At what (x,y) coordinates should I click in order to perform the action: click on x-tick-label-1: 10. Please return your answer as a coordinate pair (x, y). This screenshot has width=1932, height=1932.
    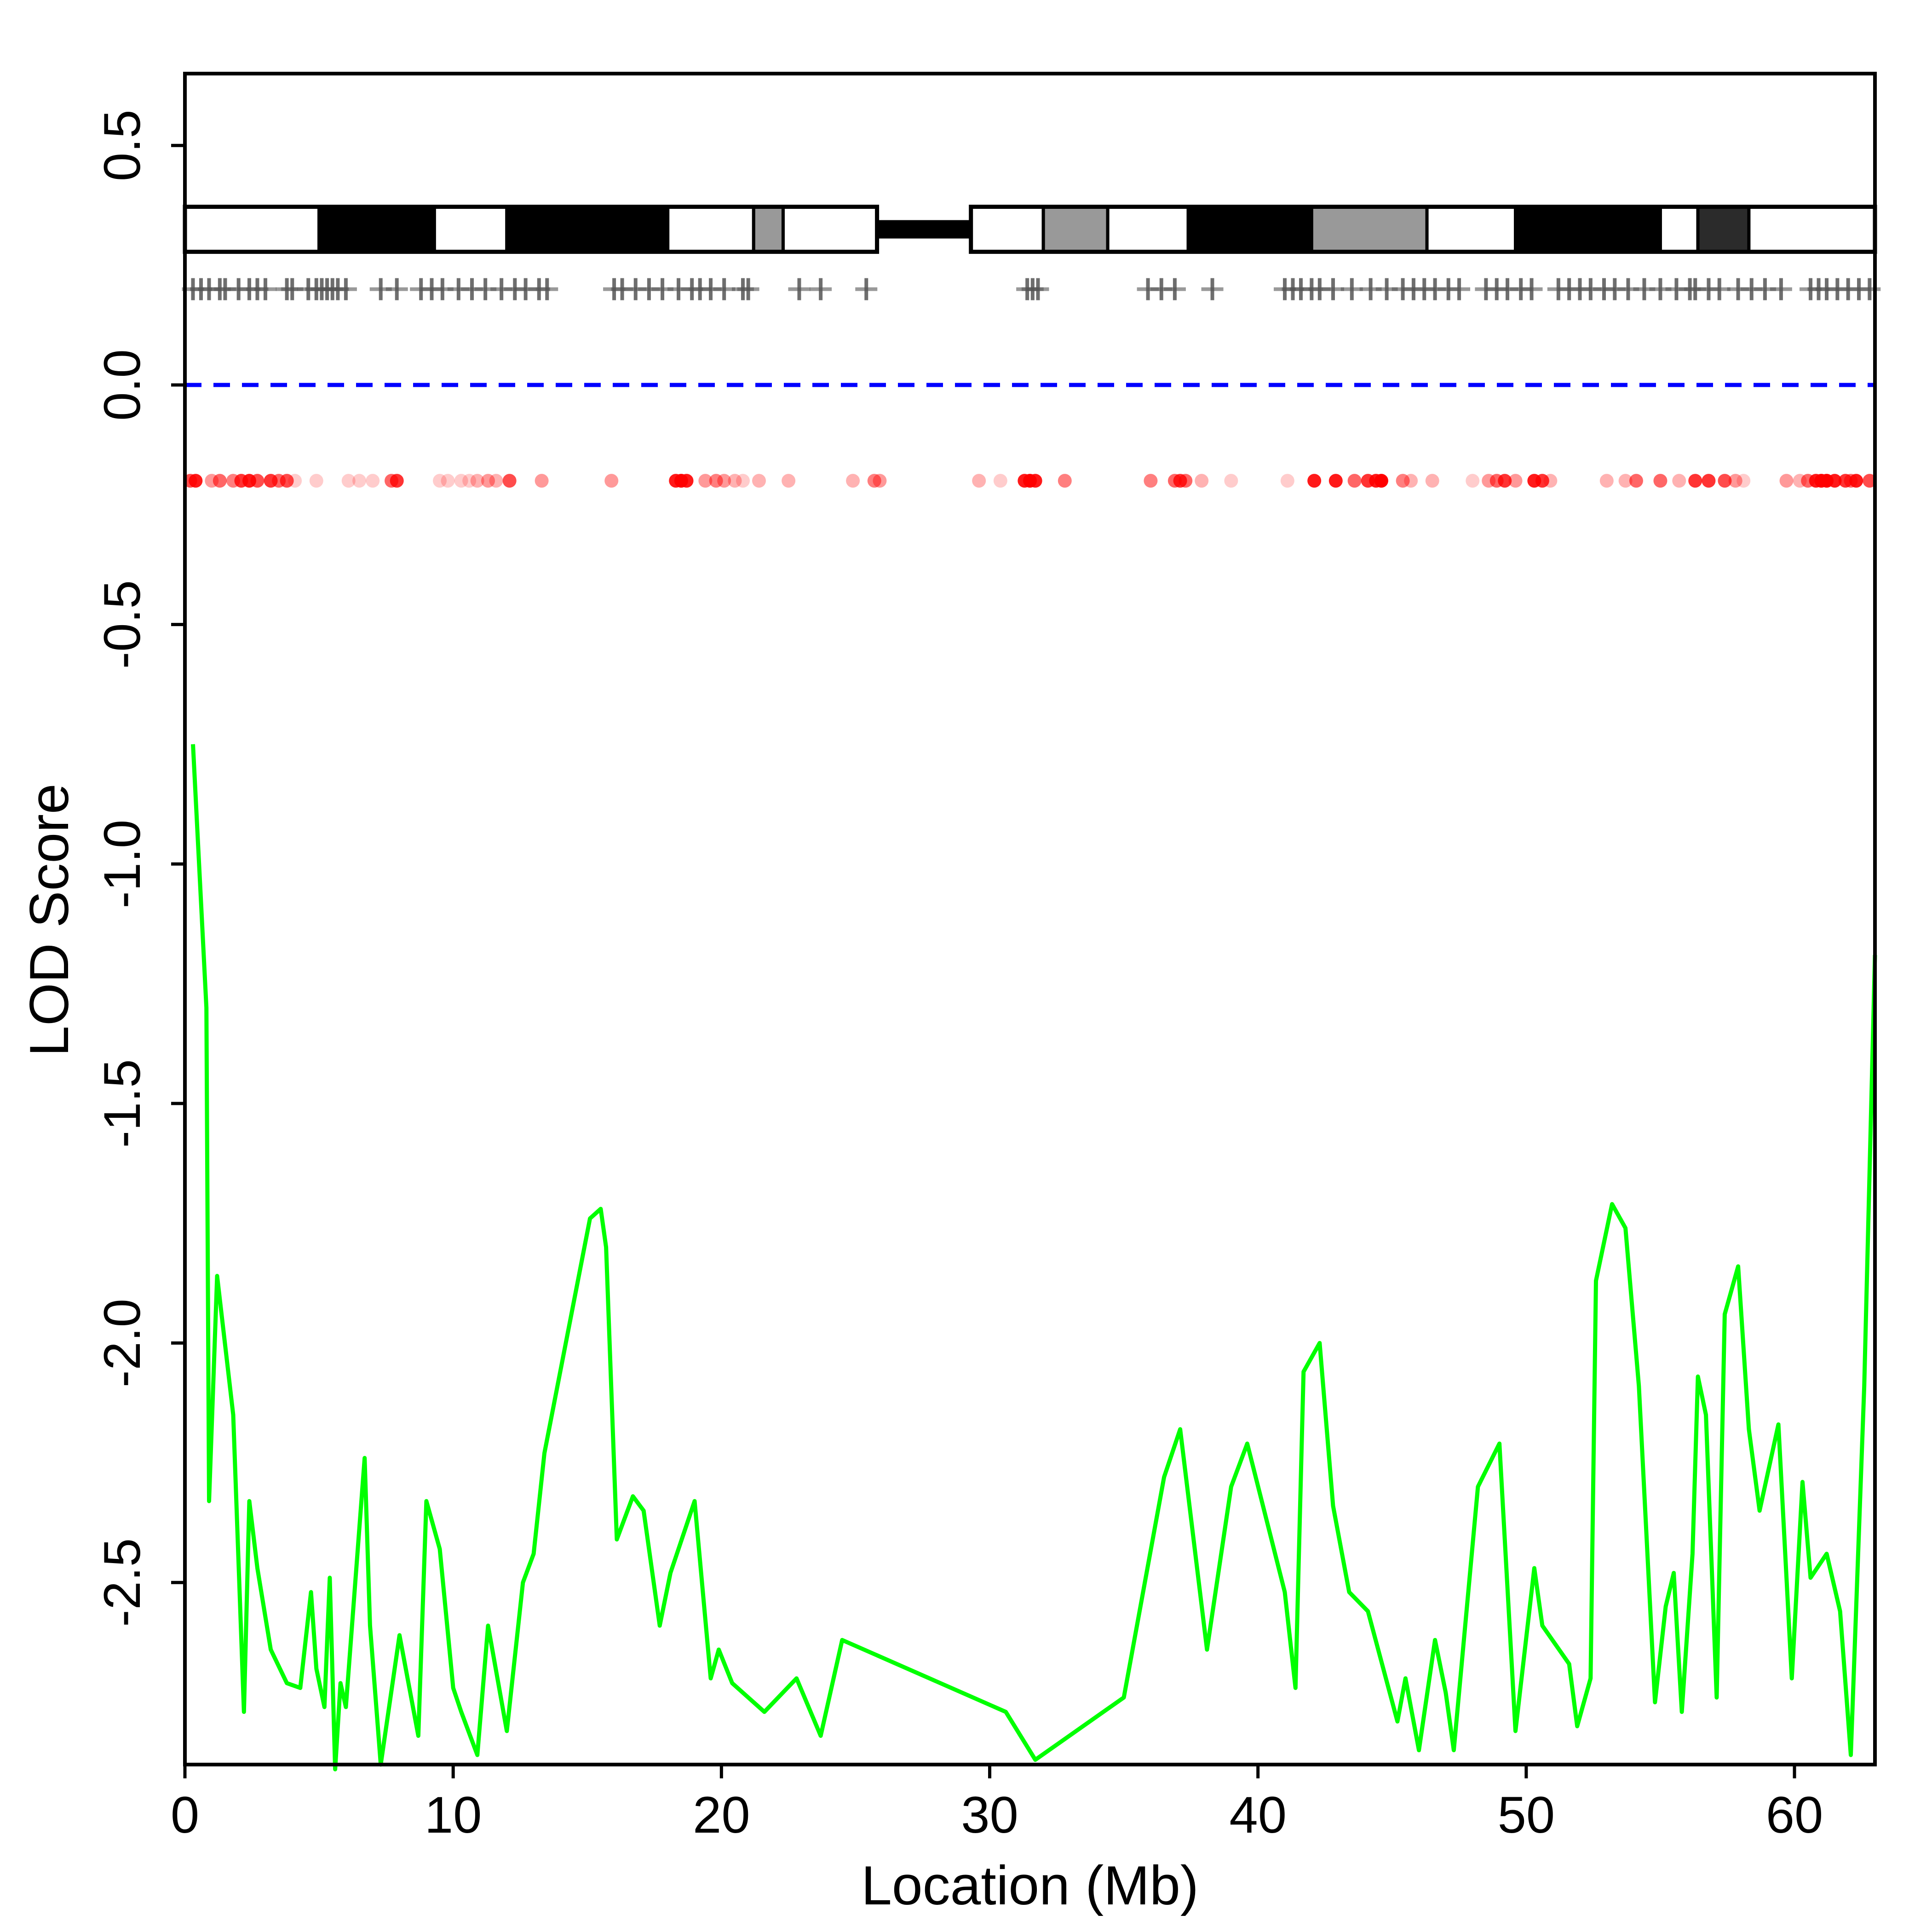
    Looking at the image, I should click on (453, 1815).